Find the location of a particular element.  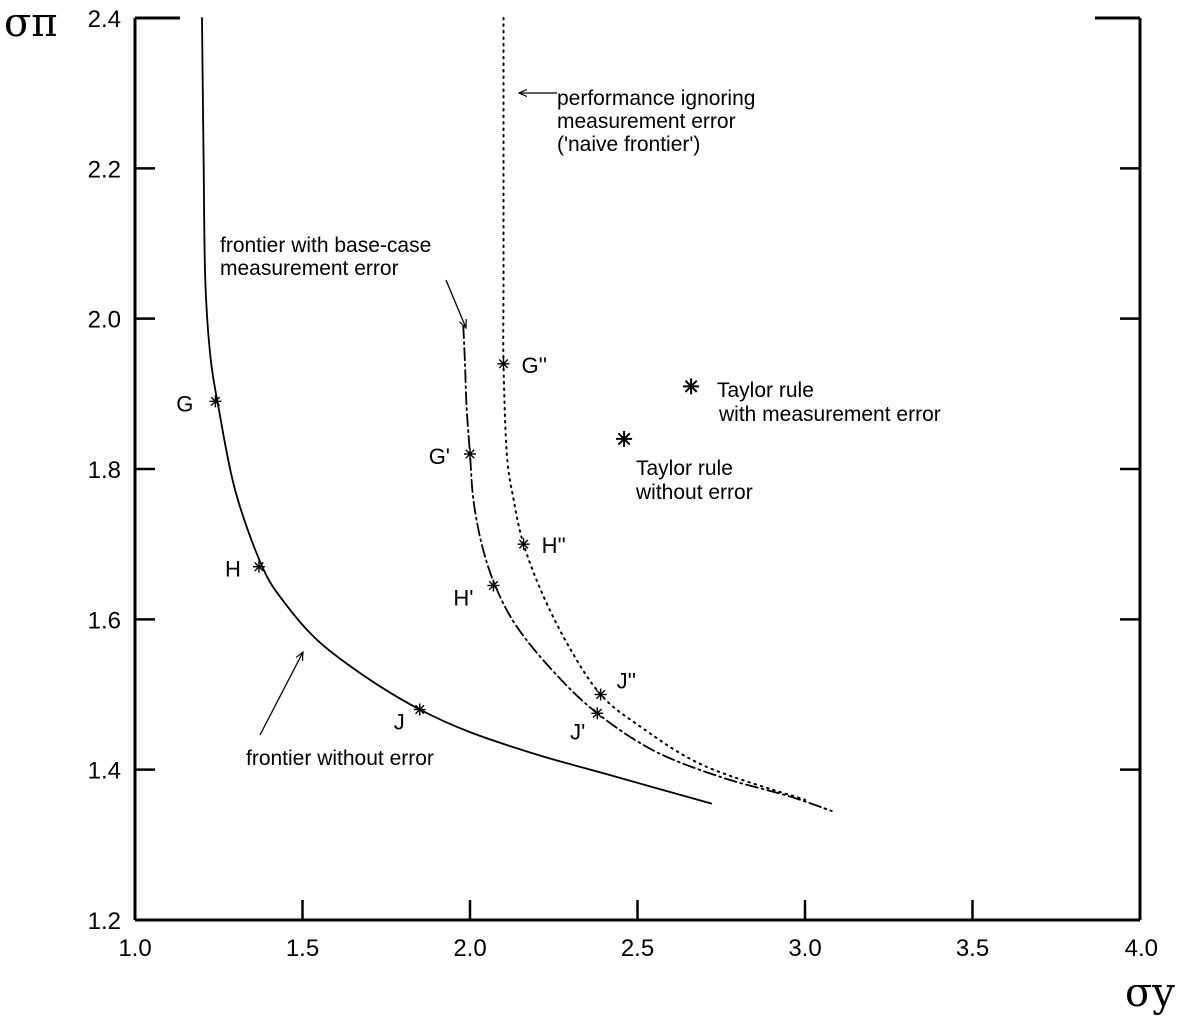

y-tick-label-2-0: 2.0 is located at coordinates (104, 320).